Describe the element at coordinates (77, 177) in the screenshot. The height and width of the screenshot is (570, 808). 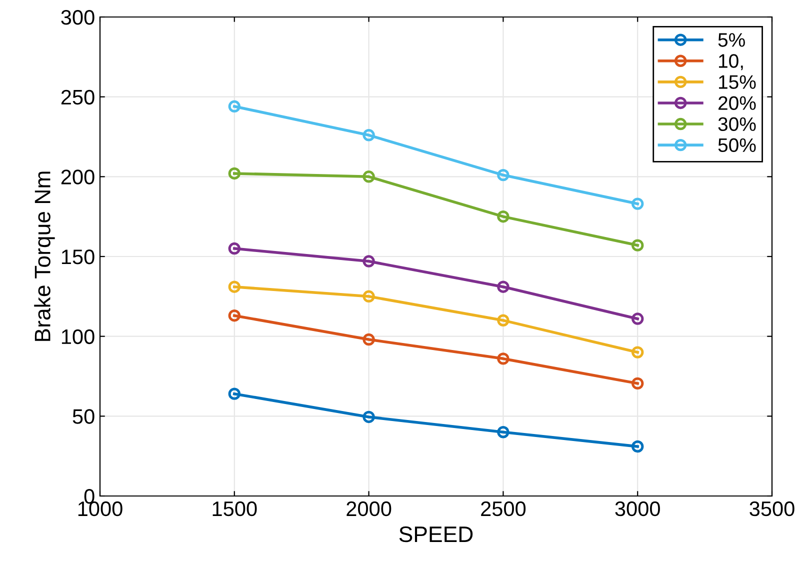
I see `y-tick-label: 200` at that location.